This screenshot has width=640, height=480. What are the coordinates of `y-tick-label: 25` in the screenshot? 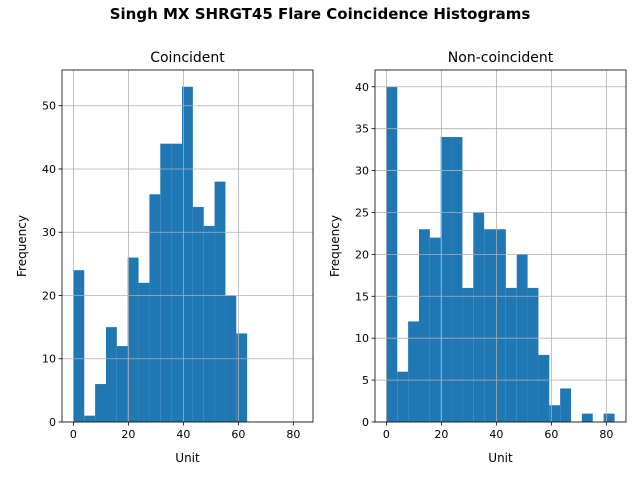 It's located at (362, 212).